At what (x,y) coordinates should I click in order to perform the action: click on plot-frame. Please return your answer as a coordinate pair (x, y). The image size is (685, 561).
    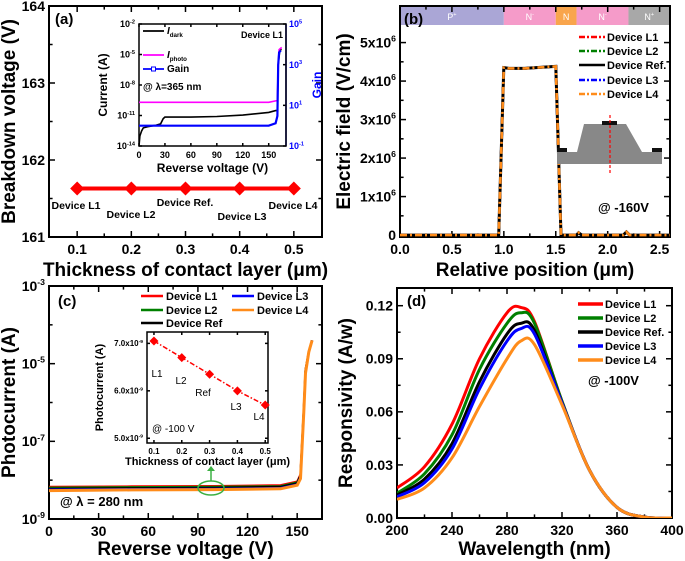
    Looking at the image, I should click on (212, 85).